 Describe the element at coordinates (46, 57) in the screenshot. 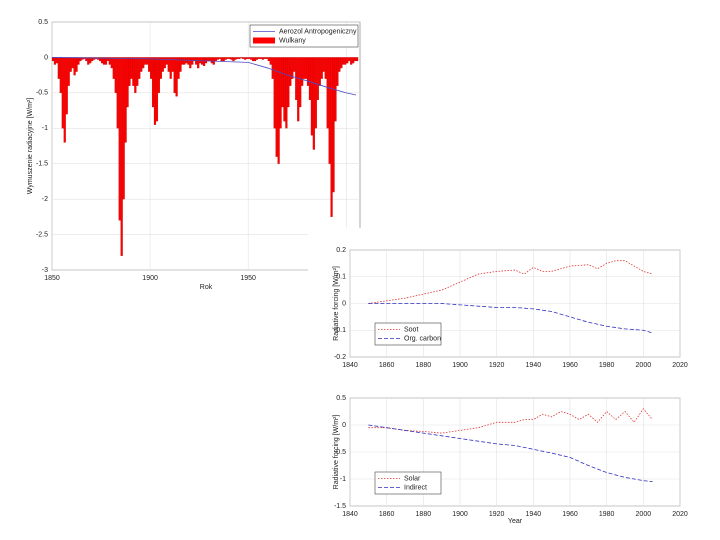

I see `y-tick-label: 0` at that location.